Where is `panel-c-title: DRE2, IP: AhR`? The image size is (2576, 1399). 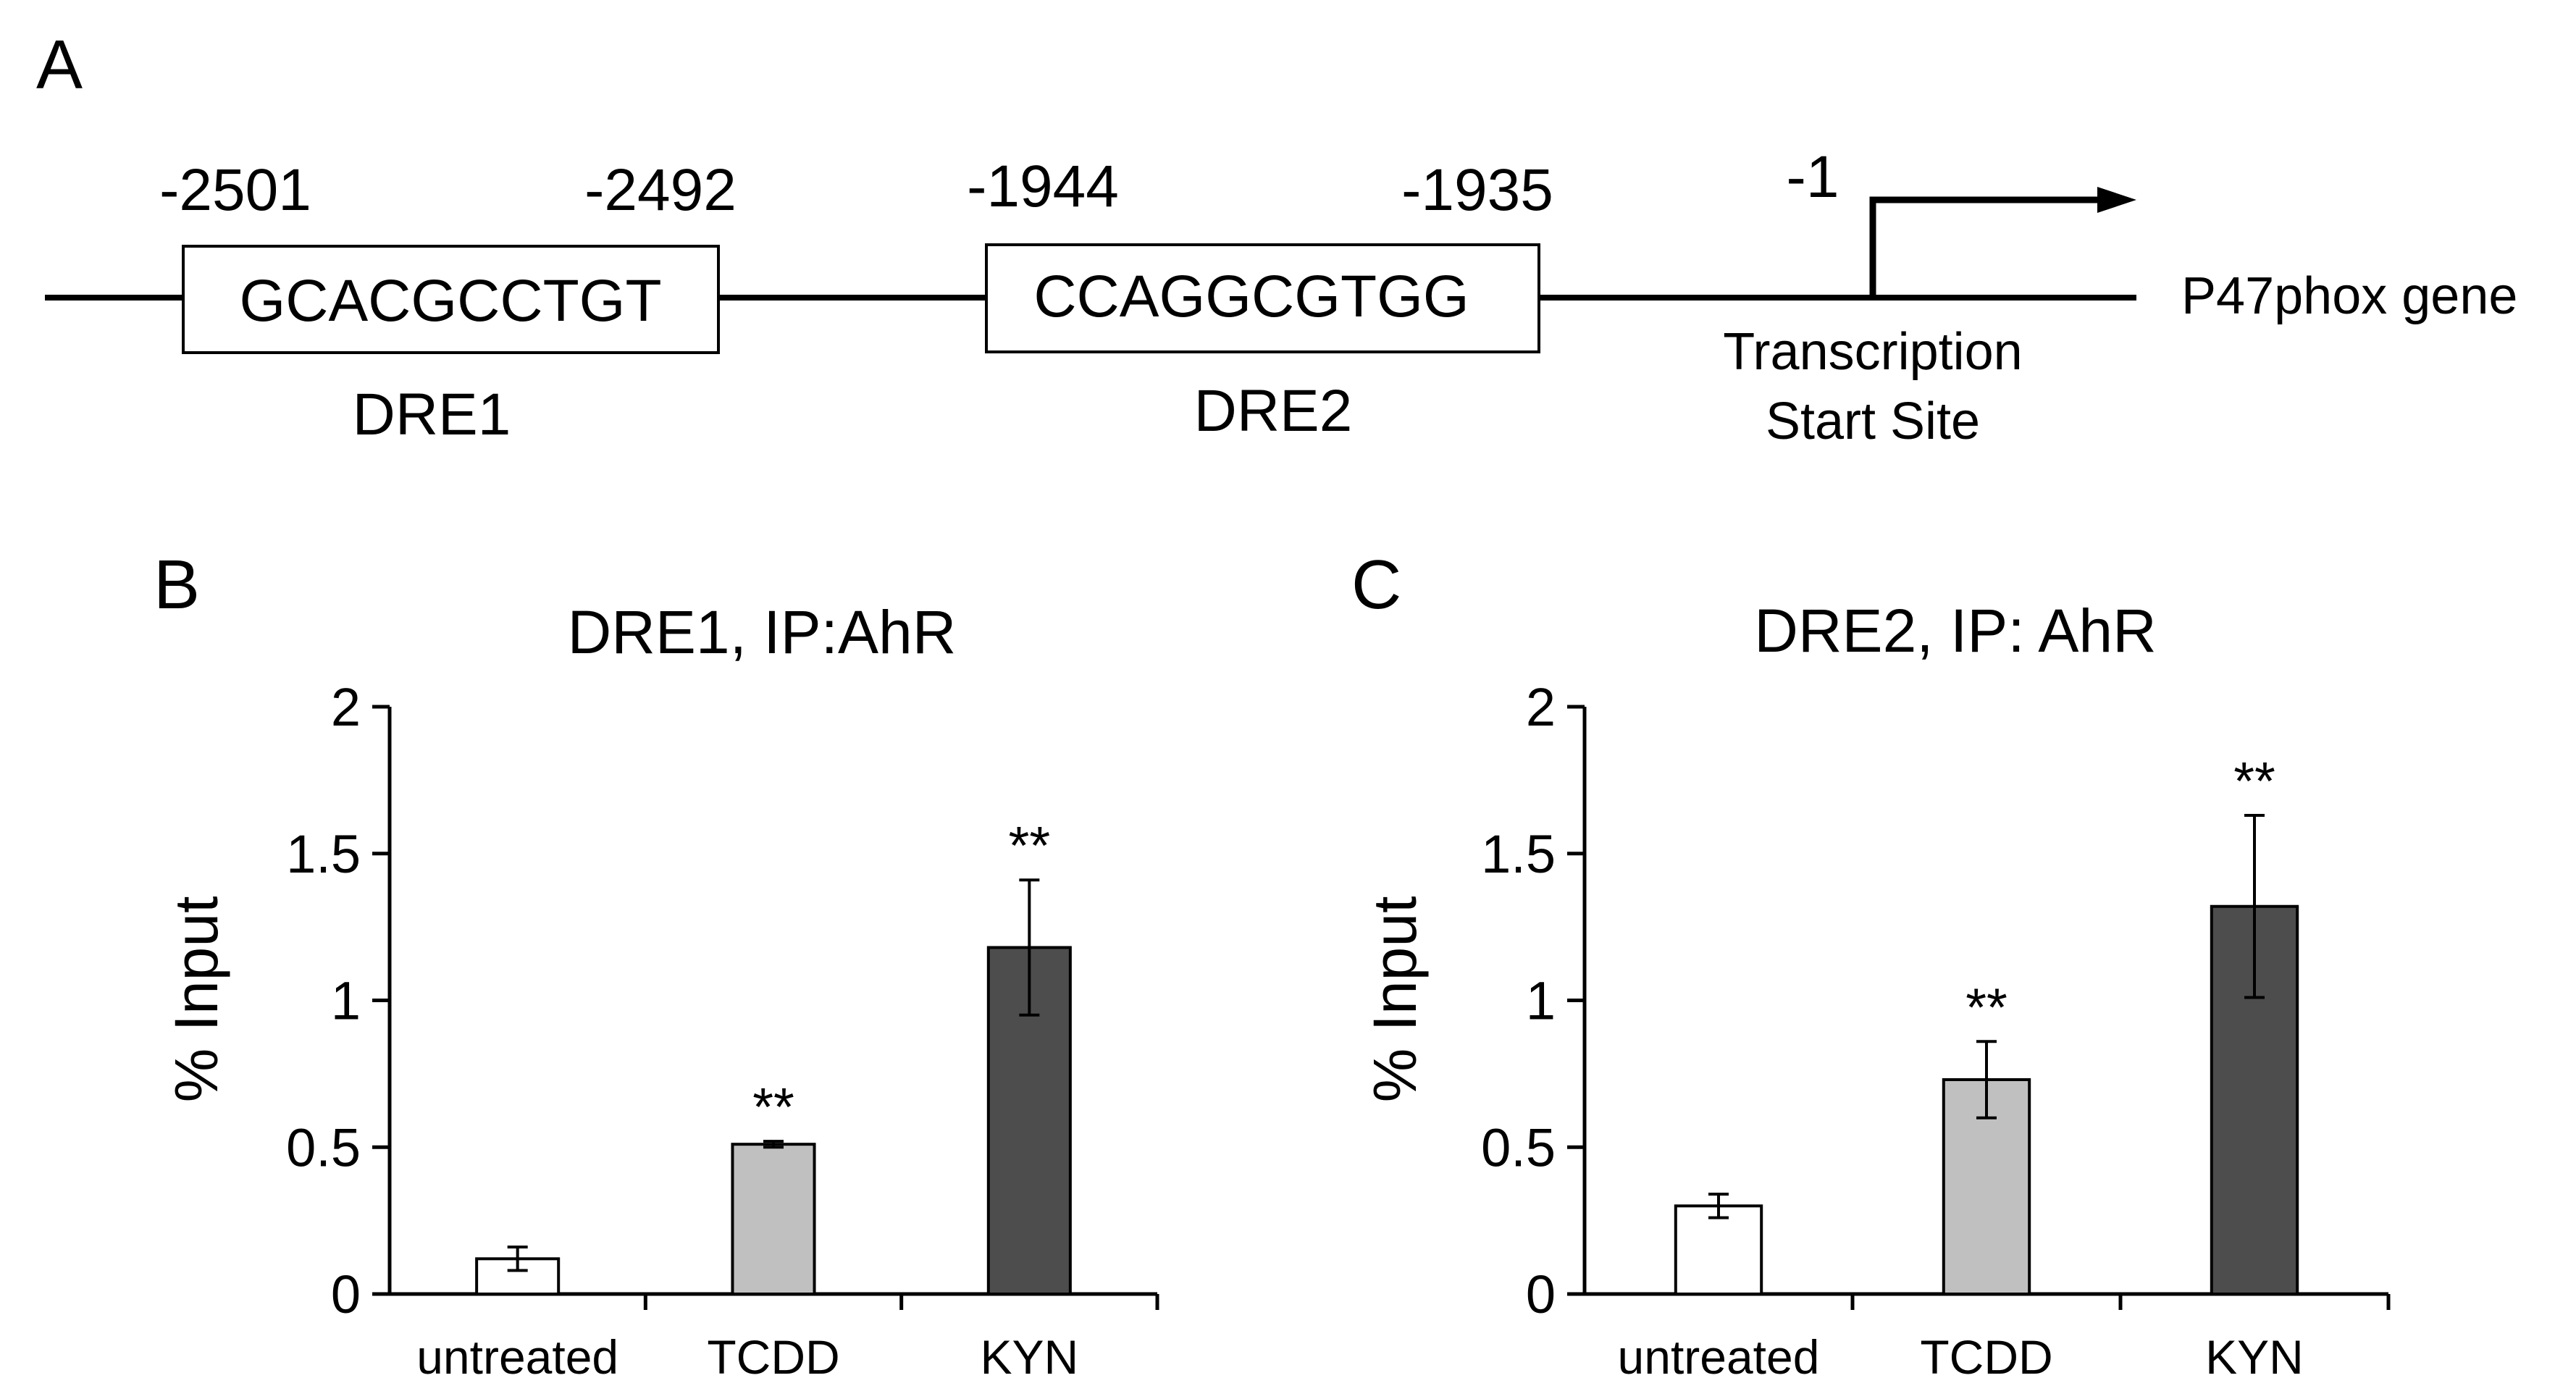
panel-c-title: DRE2, IP: AhR is located at coordinates (1955, 631).